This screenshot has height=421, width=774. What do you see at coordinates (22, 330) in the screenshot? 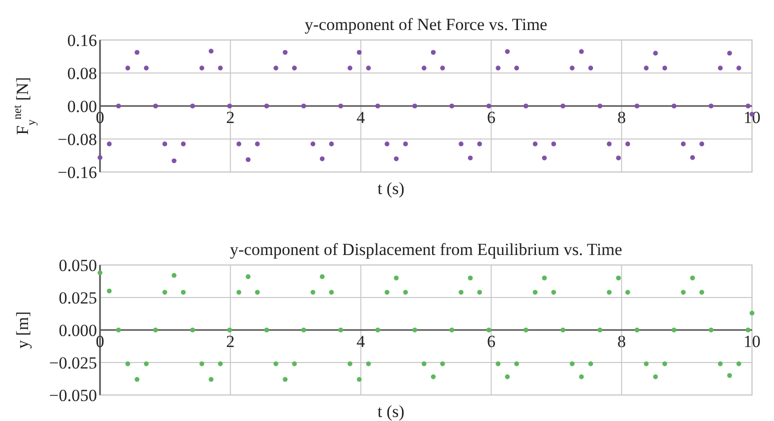
I see `y-axis-title: y [m]` at bounding box center [22, 330].